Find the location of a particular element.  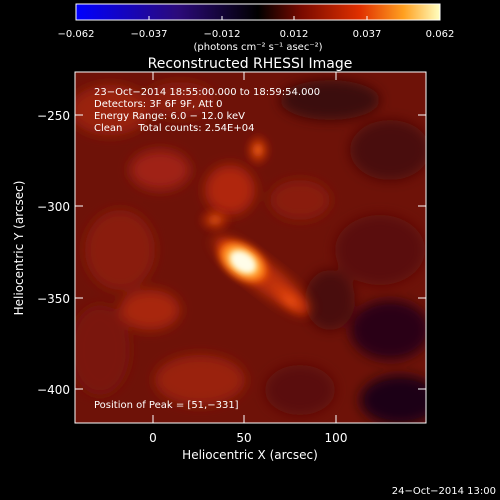

colorbar-tick-label: −0.037 is located at coordinates (148, 34).